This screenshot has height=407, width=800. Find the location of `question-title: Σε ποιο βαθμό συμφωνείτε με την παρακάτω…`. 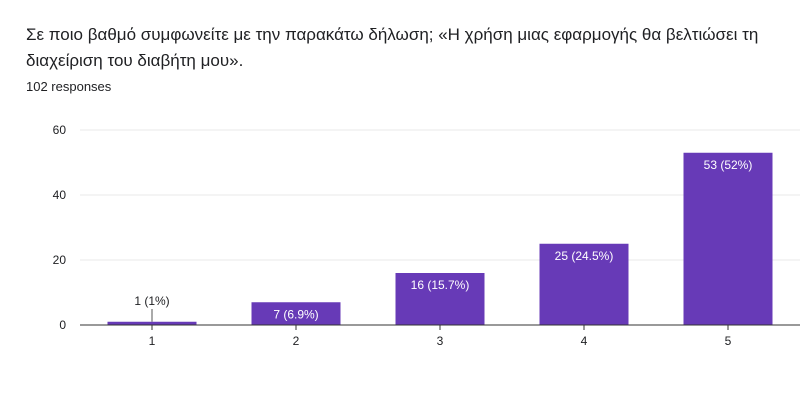

question-title: Σε ποιο βαθμό συμφωνείτε με την παρακάτω… is located at coordinates (392, 47).